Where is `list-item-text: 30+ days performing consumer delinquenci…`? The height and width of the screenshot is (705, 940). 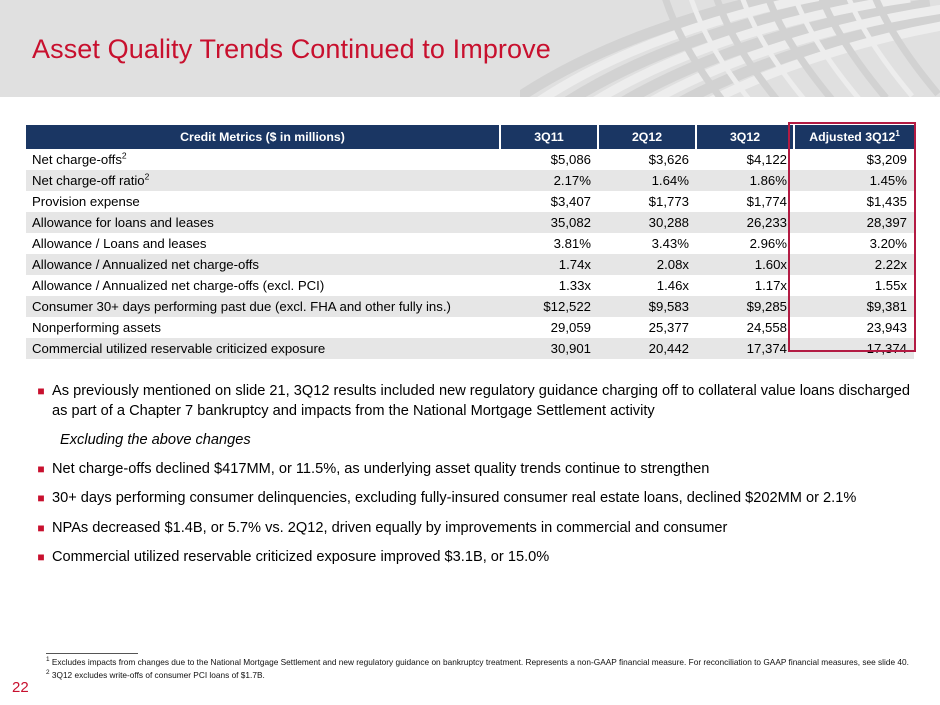
list-item-text: 30+ days performing consumer delinquenci… is located at coordinates (454, 498).